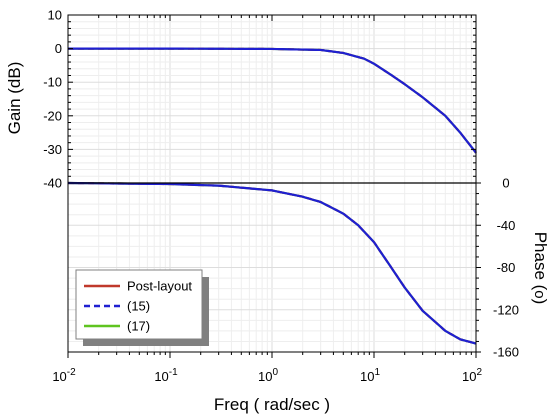 The height and width of the screenshot is (420, 550). What do you see at coordinates (58, 48) in the screenshot?
I see `gain-tick-label: 0` at bounding box center [58, 48].